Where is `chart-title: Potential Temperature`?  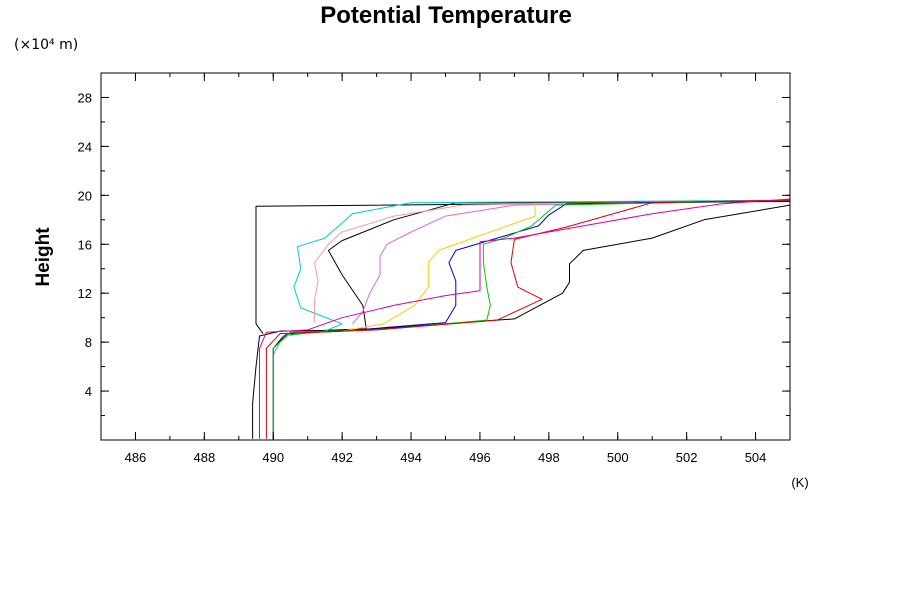
chart-title: Potential Temperature is located at coordinates (446, 15).